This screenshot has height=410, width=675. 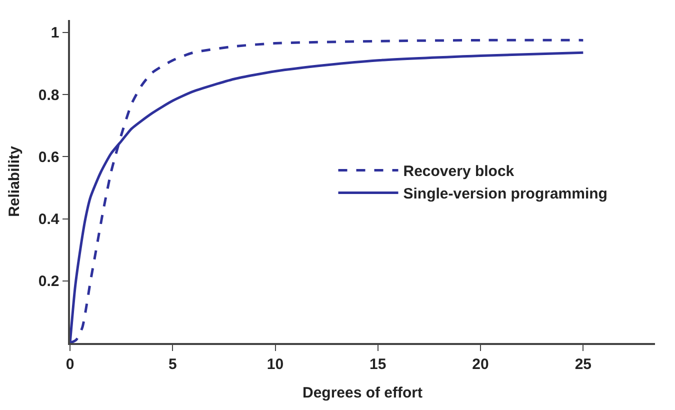 What do you see at coordinates (583, 364) in the screenshot?
I see `x-tick-label: 25` at bounding box center [583, 364].